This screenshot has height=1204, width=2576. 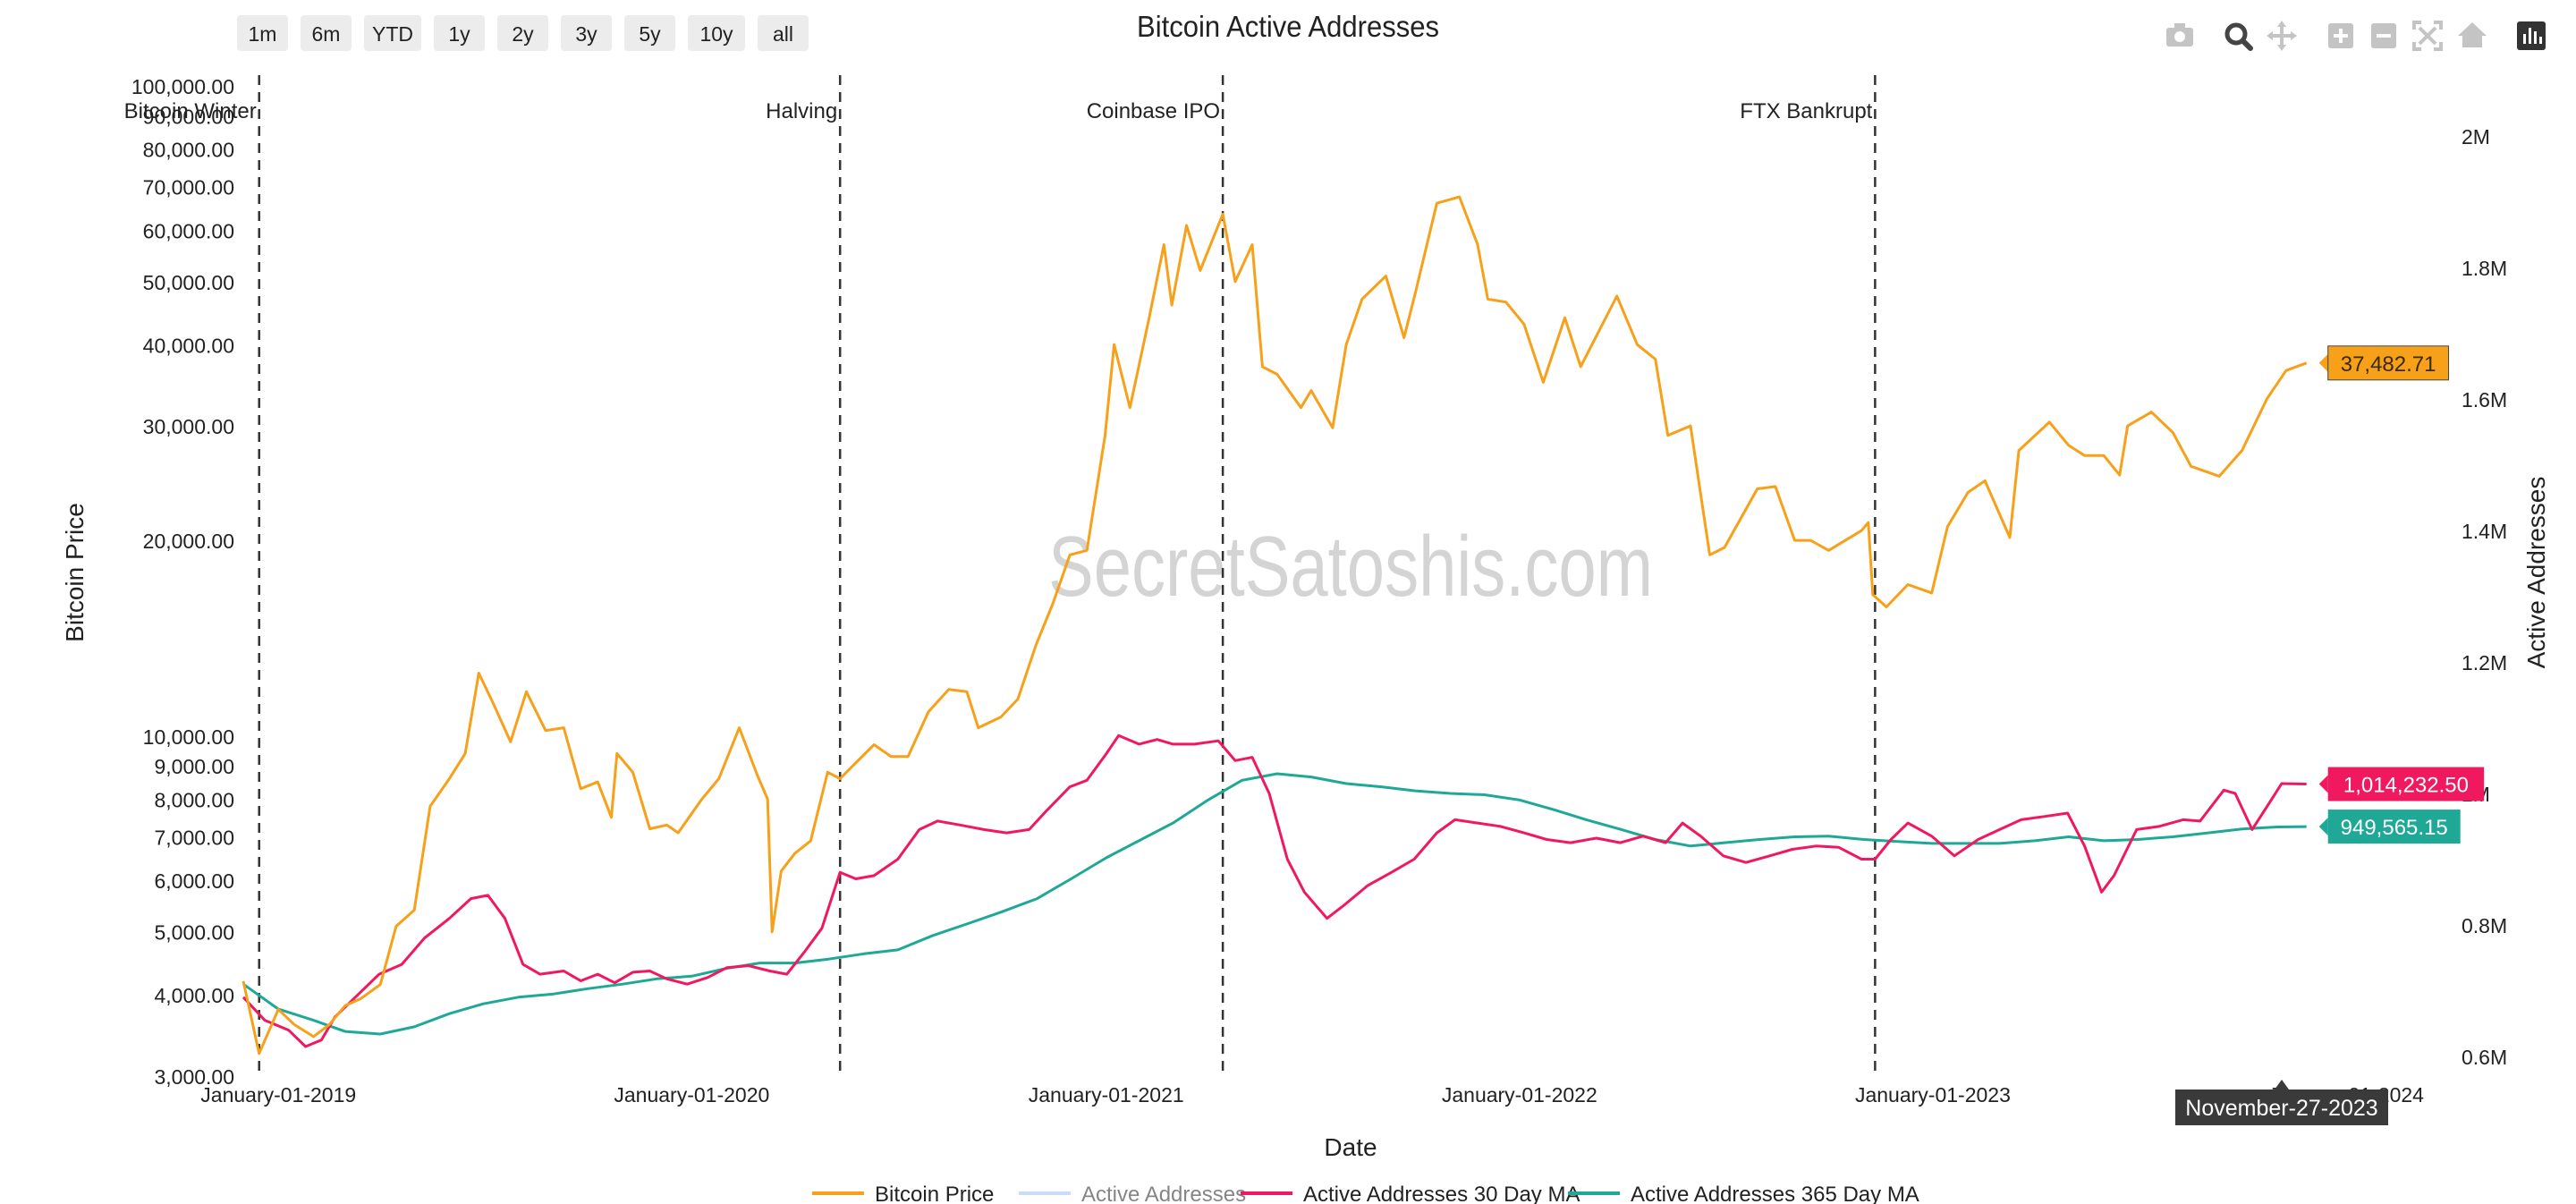 What do you see at coordinates (1933, 1095) in the screenshot?
I see `x-tick-label: January-01-2023` at bounding box center [1933, 1095].